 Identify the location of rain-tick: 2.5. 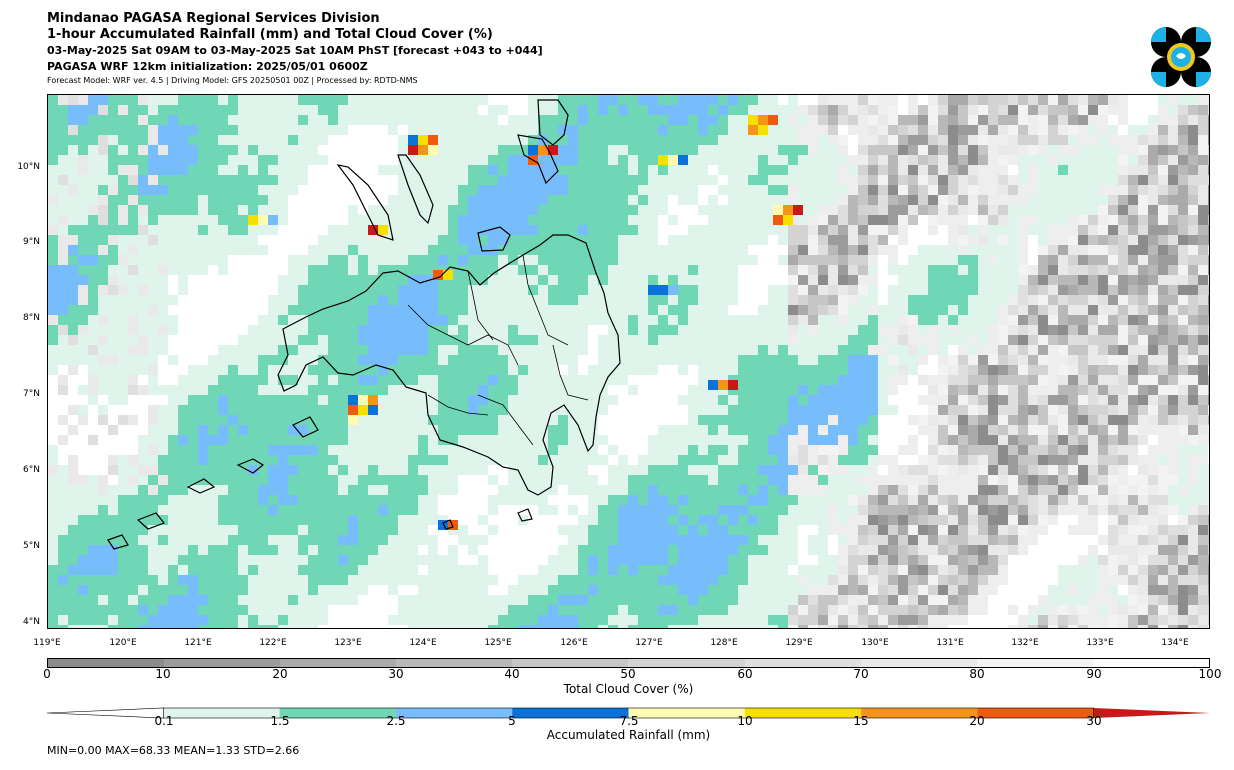
(396, 721).